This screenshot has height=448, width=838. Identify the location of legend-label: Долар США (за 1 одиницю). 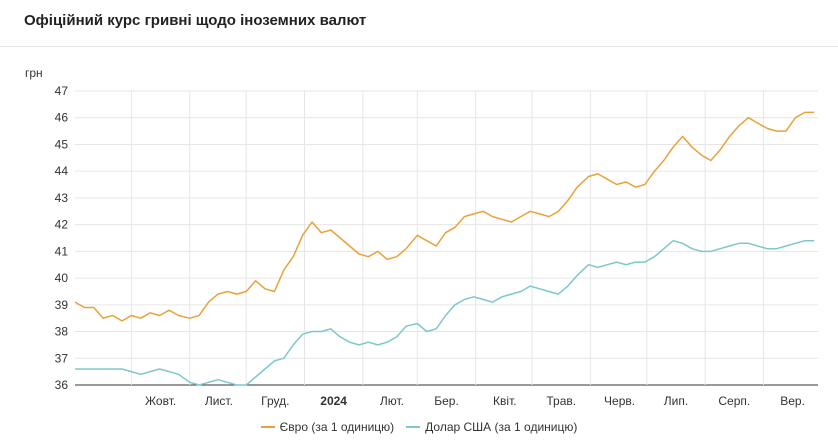
(501, 427).